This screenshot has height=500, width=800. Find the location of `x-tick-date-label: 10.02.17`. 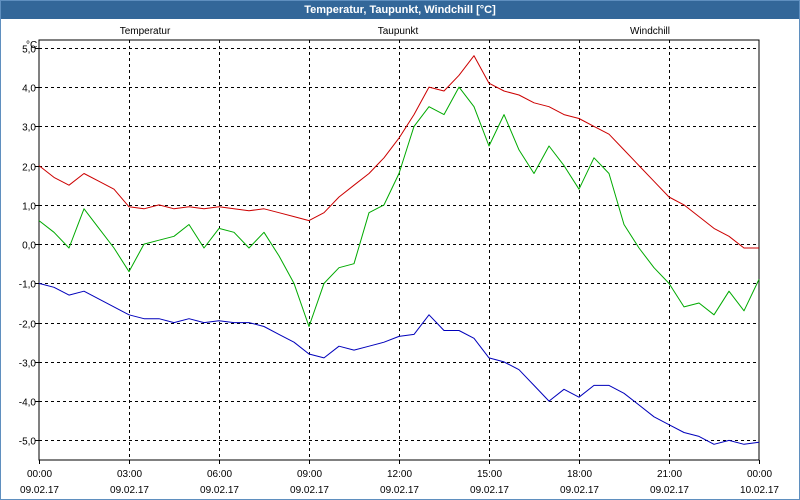

x-tick-date-label: 10.02.17 is located at coordinates (759, 490).